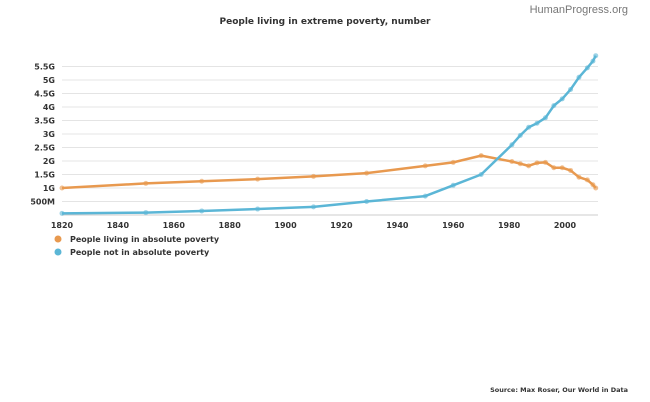 This screenshot has height=402, width=650. What do you see at coordinates (49, 188) in the screenshot?
I see `y-tick-label: 1G` at bounding box center [49, 188].